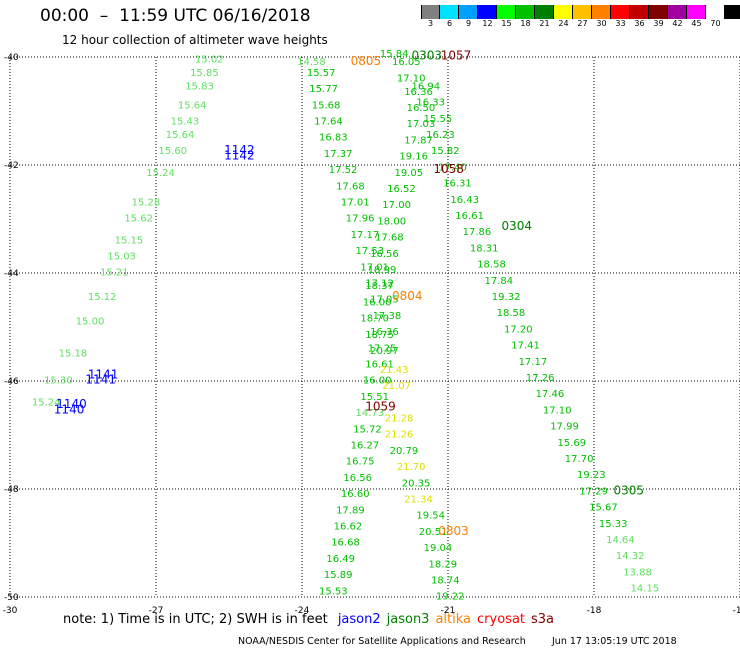 The height and width of the screenshot is (650, 740). I want to click on legend-swatch-label: 6, so click(449, 23).